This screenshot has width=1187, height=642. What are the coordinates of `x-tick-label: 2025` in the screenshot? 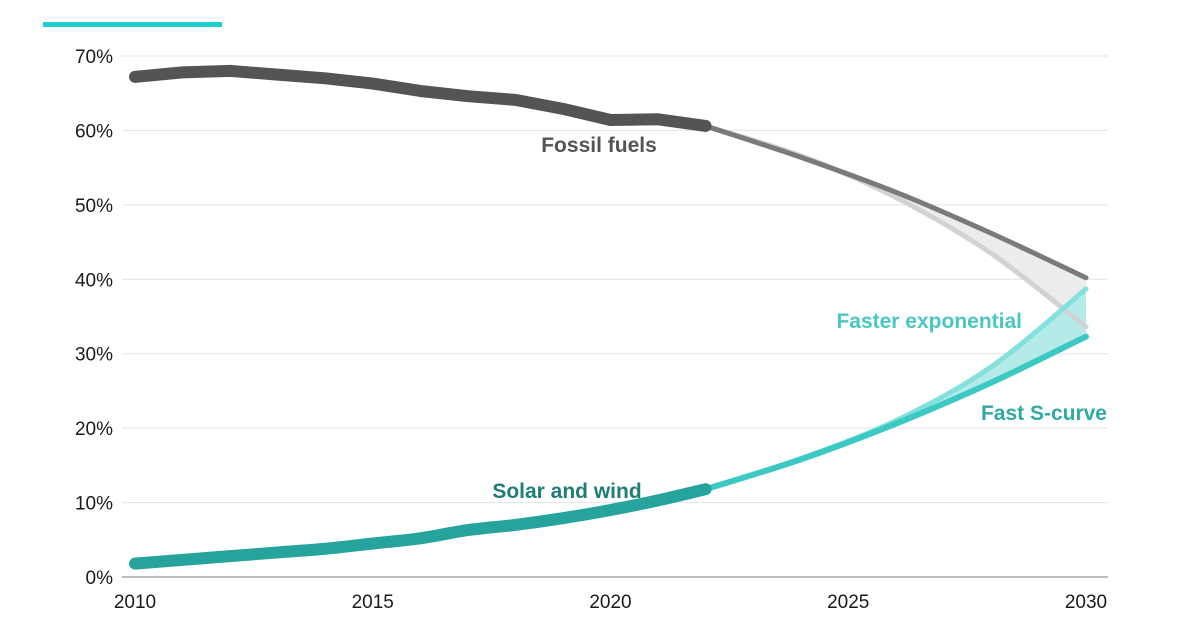 It's located at (848, 602).